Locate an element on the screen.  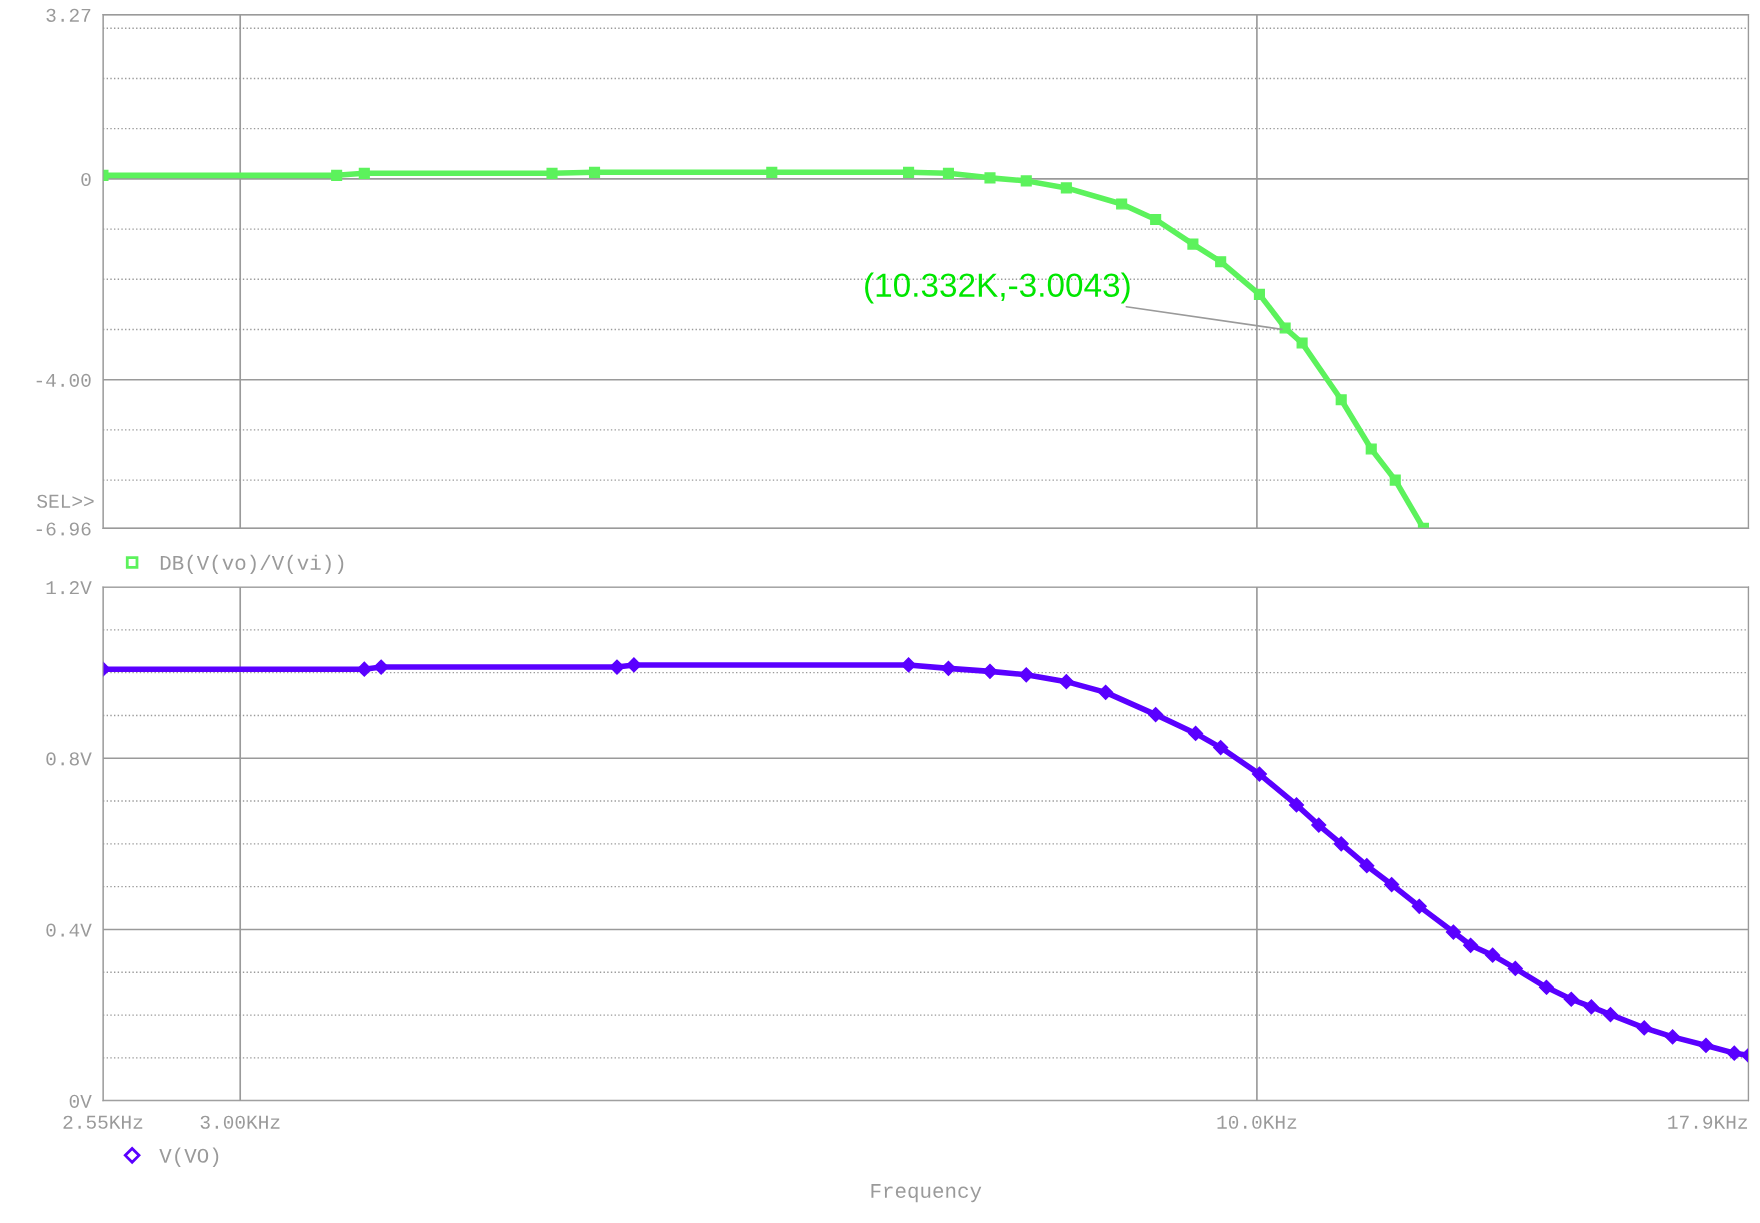
y-tick-label: 0 is located at coordinates (86, 179).